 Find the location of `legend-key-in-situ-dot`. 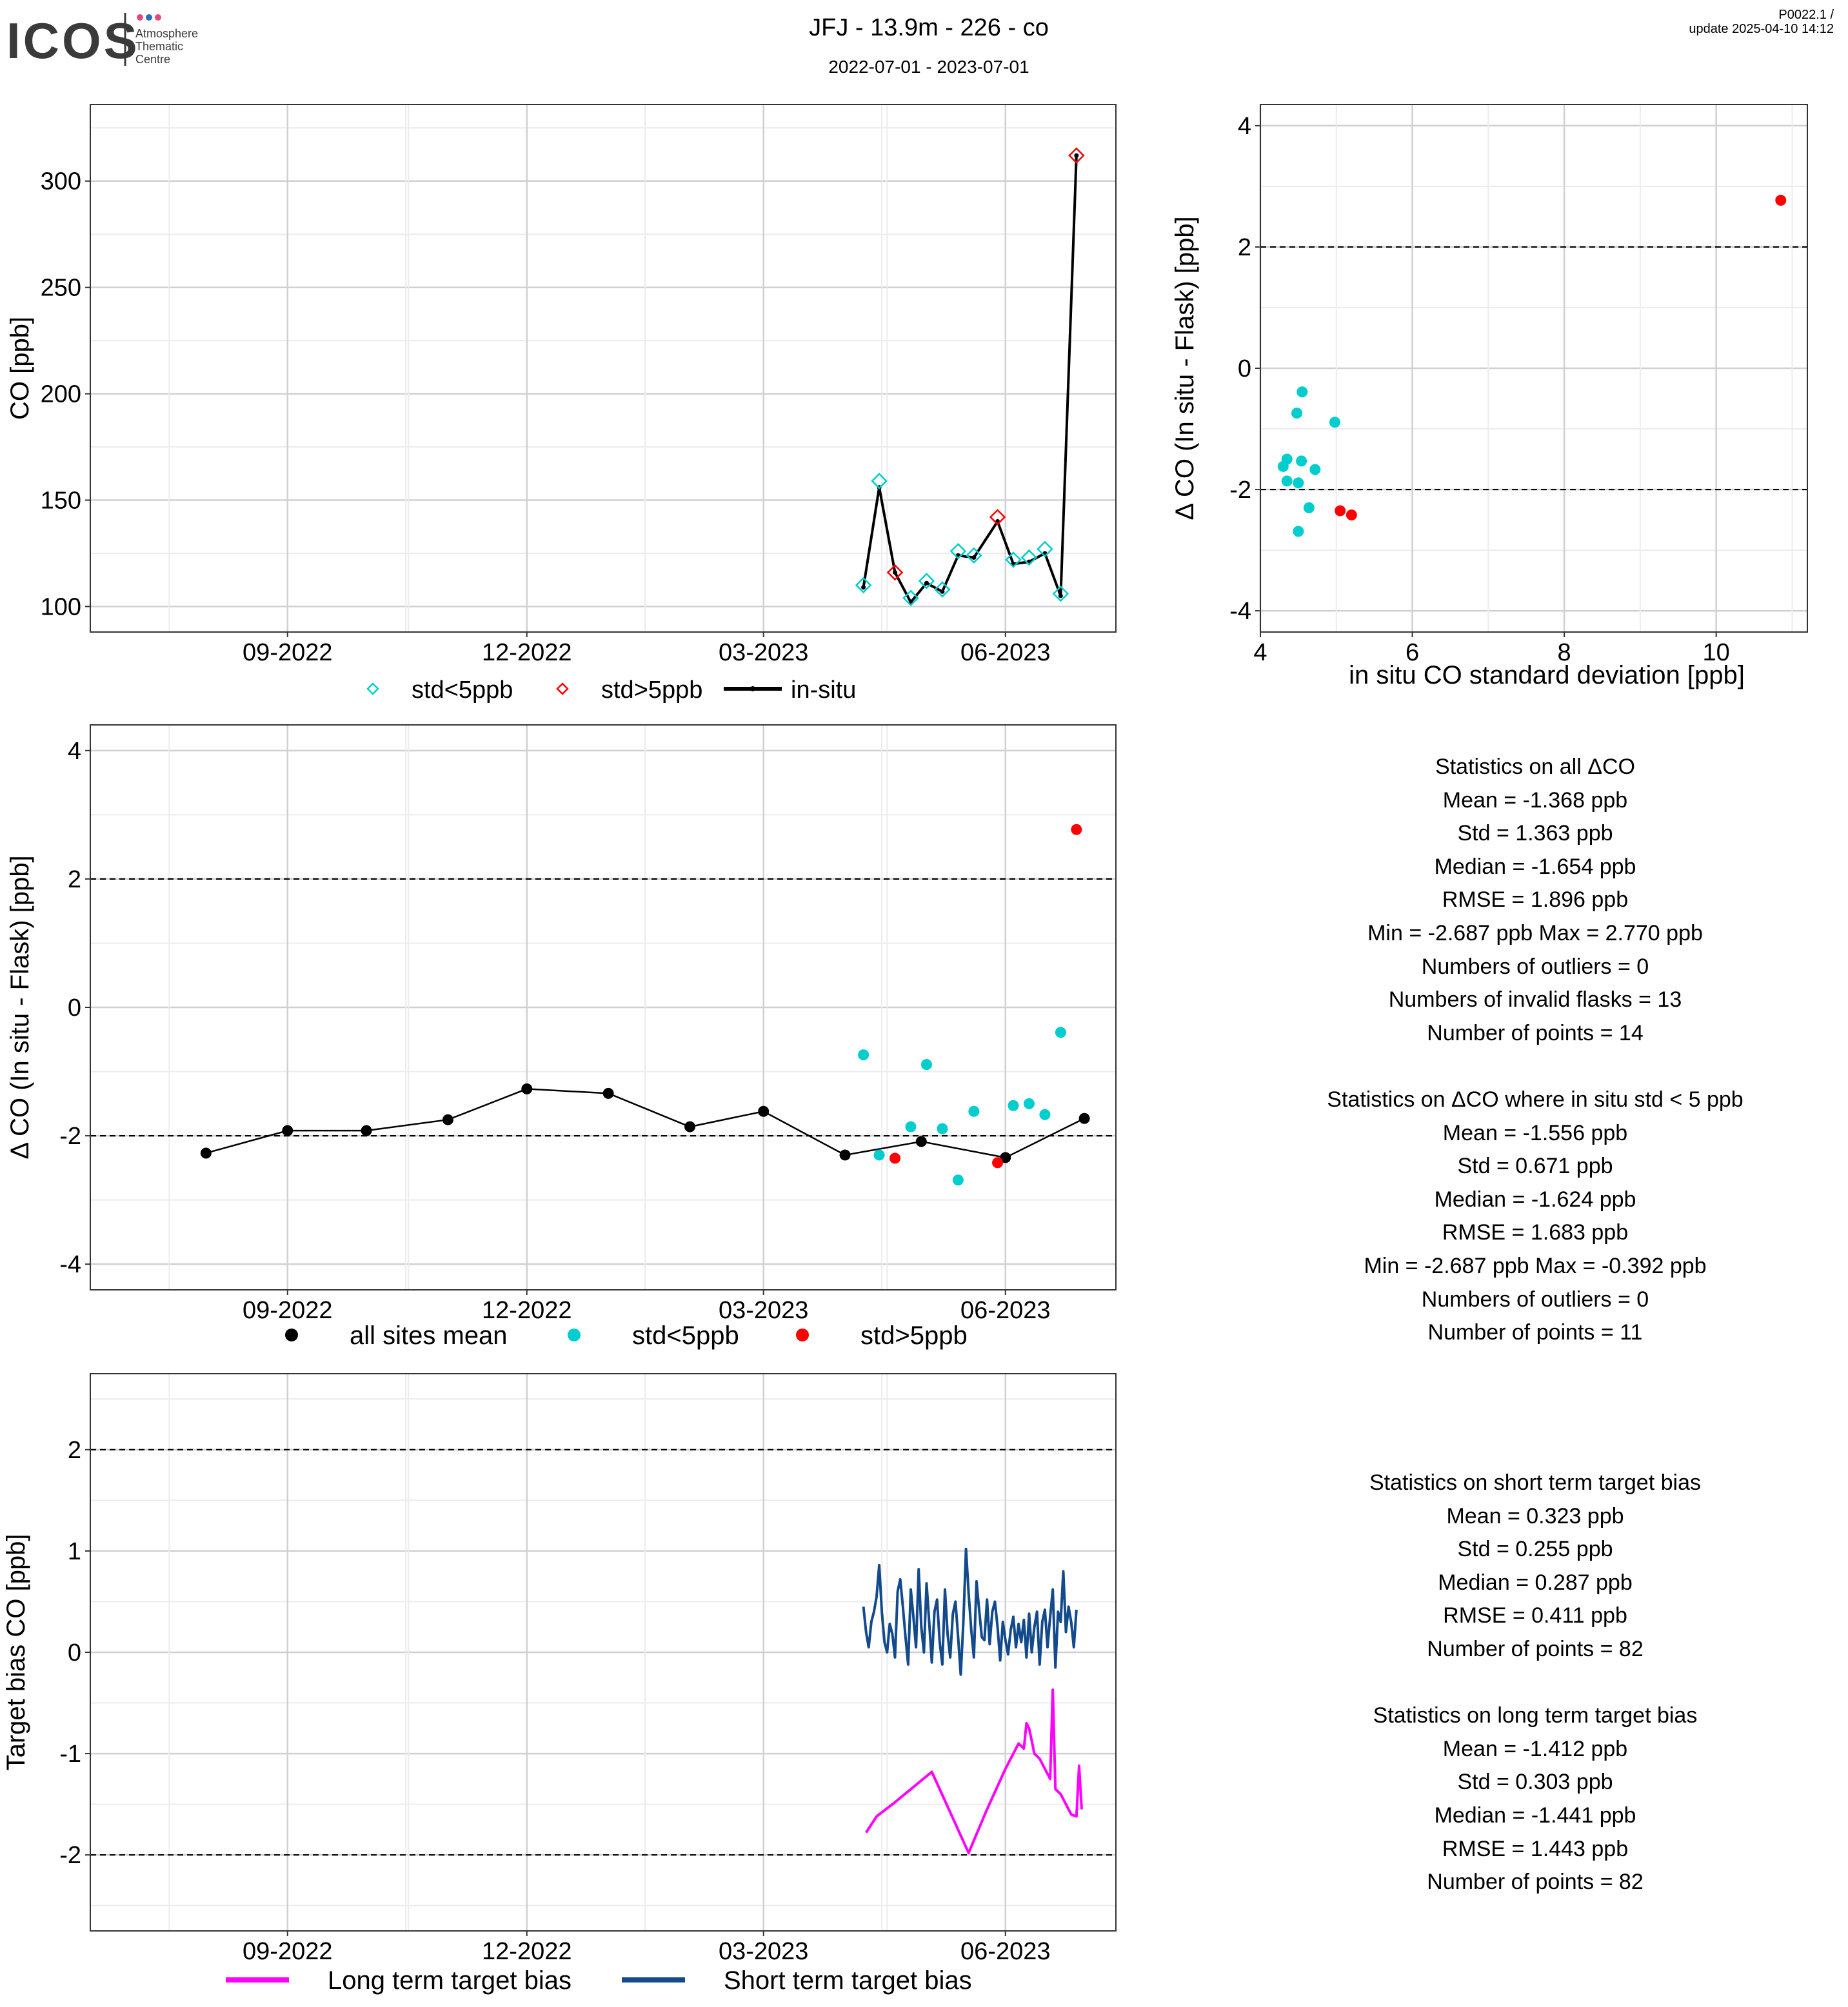

legend-key-in-situ-dot is located at coordinates (753, 688).